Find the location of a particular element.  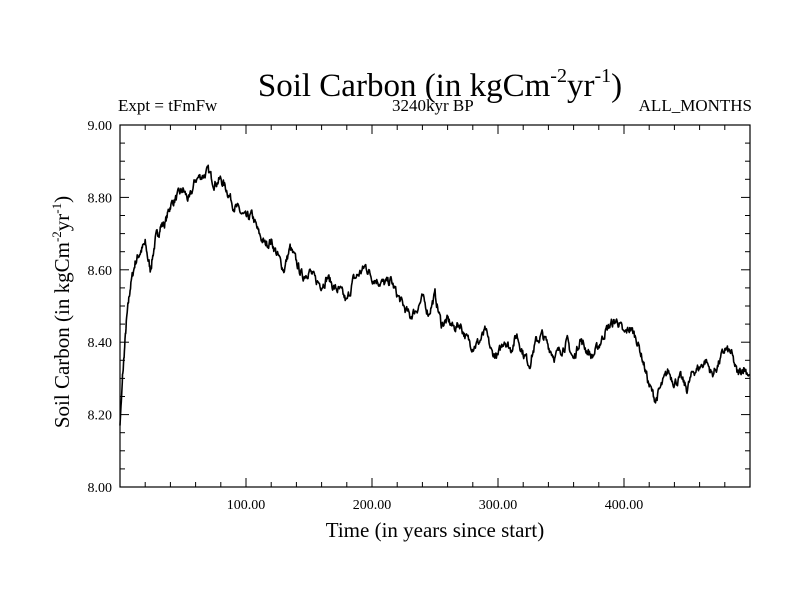

y-tick-label: 8.60 is located at coordinates (100, 271).